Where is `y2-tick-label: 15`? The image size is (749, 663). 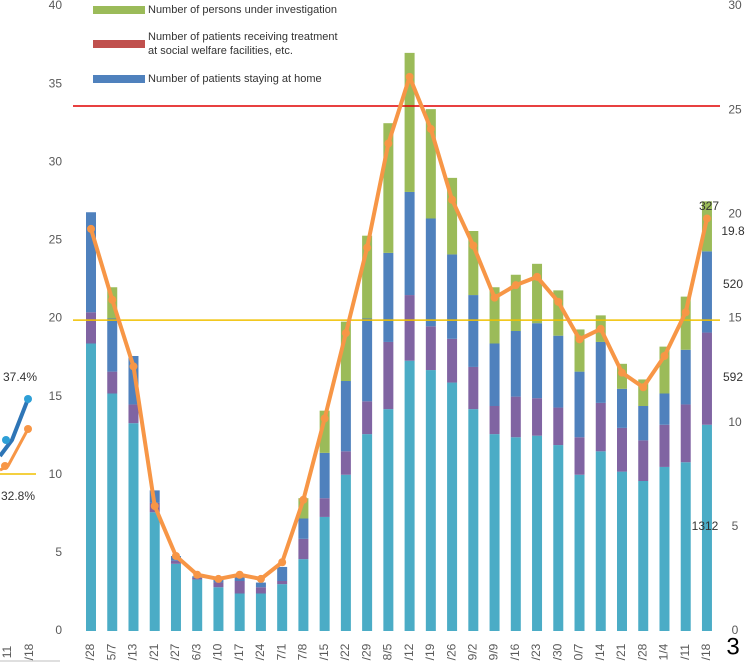 y2-tick-label: 15 is located at coordinates (735, 318).